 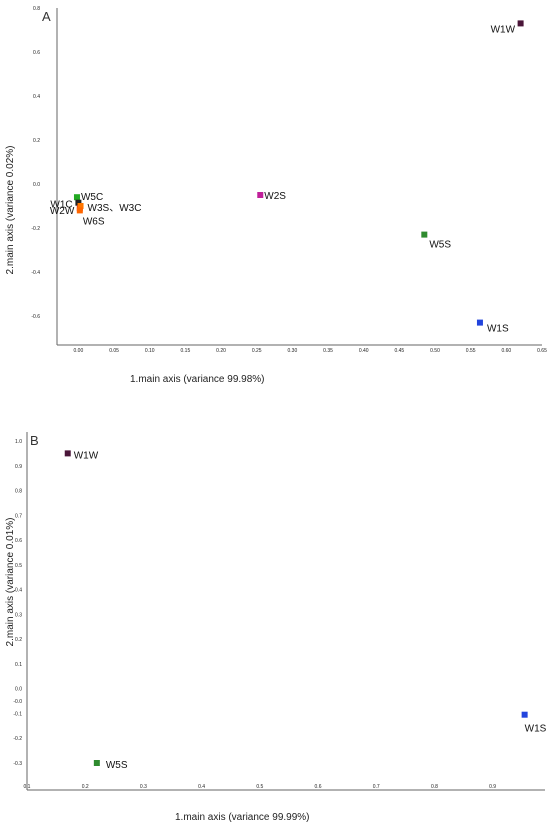 I want to click on x-tick-label: 0.9, so click(x=492, y=787).